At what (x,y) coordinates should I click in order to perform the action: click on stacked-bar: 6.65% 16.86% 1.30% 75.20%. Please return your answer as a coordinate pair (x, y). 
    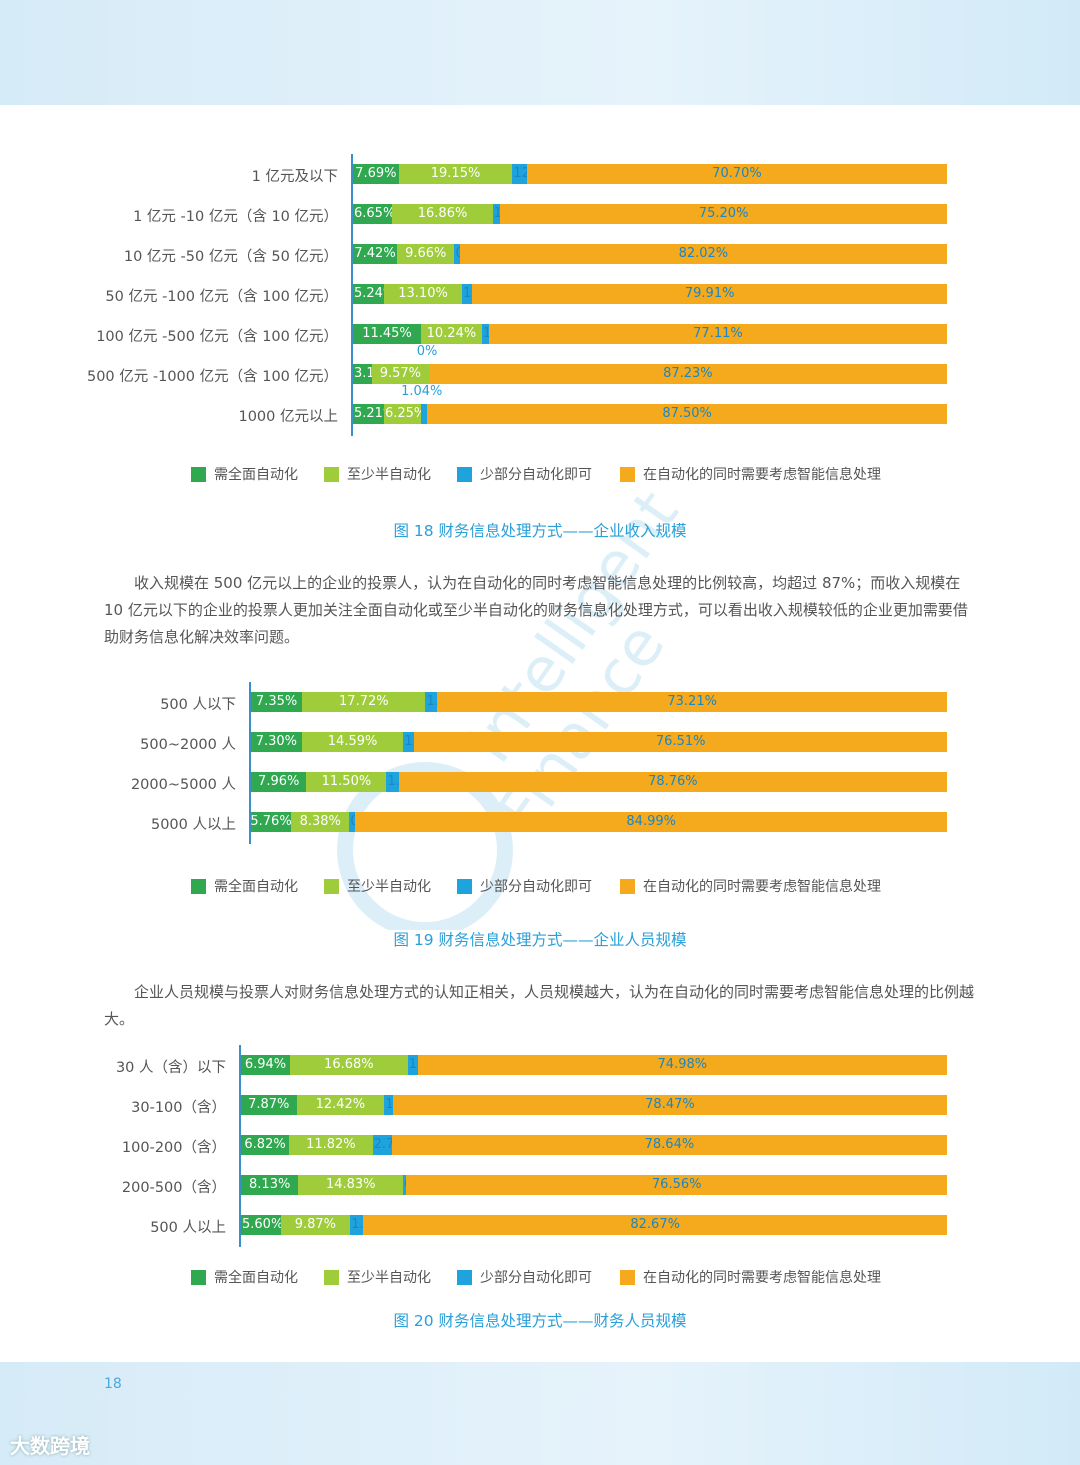
    Looking at the image, I should click on (650, 214).